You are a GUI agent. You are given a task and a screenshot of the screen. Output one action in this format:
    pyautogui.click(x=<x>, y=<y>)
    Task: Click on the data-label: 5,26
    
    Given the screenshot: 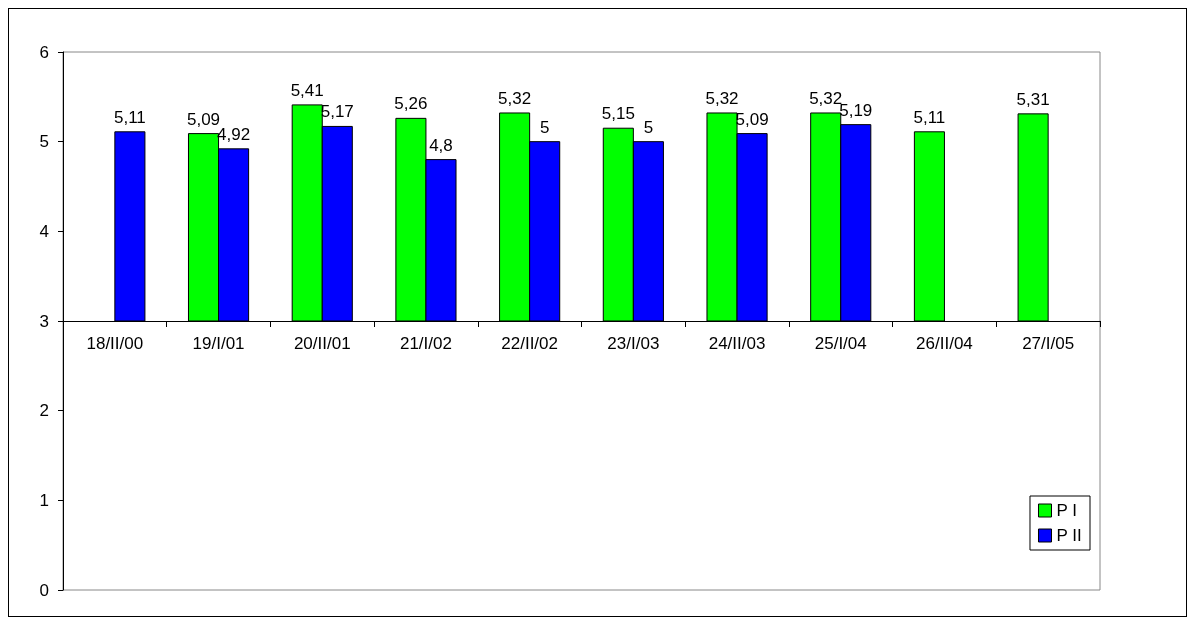 What is the action you would take?
    pyautogui.click(x=411, y=104)
    